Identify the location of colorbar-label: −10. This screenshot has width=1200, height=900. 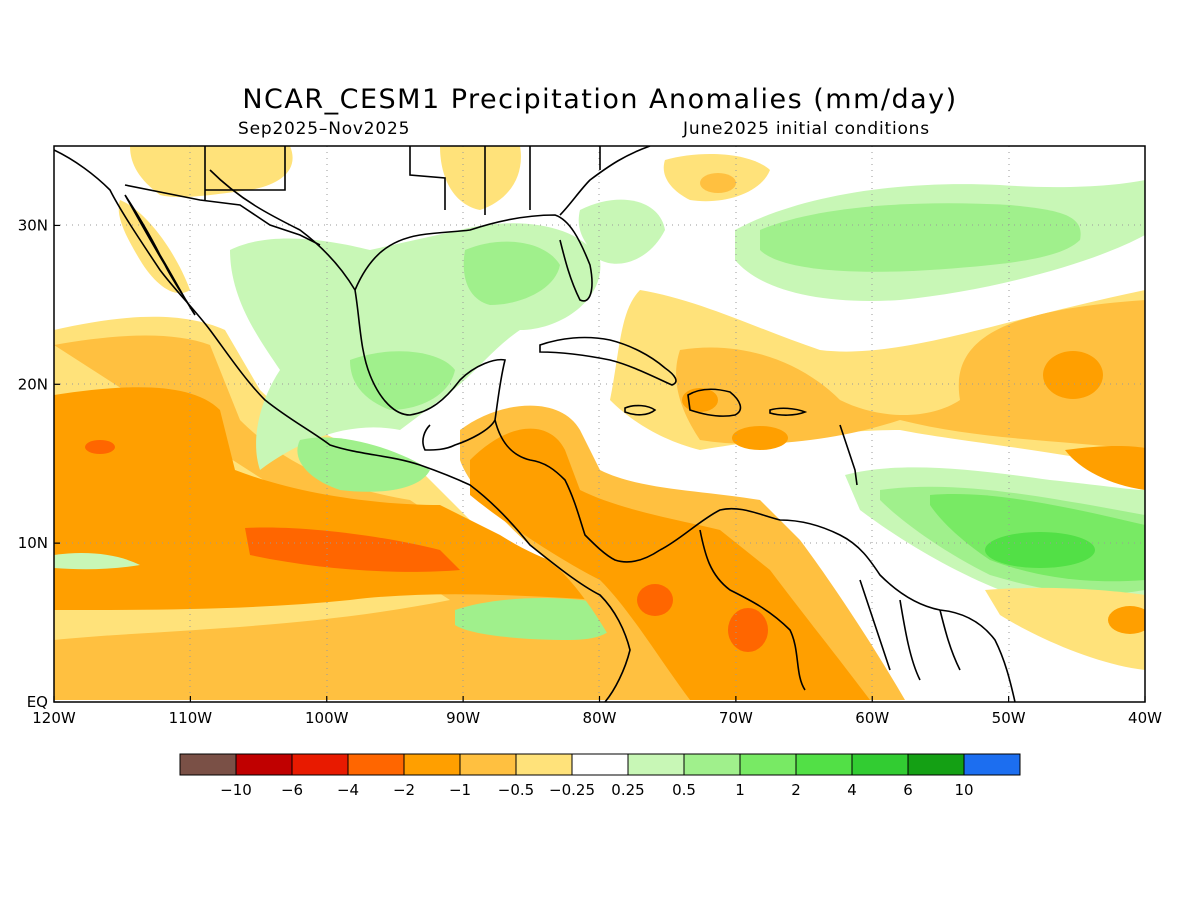
(236, 790).